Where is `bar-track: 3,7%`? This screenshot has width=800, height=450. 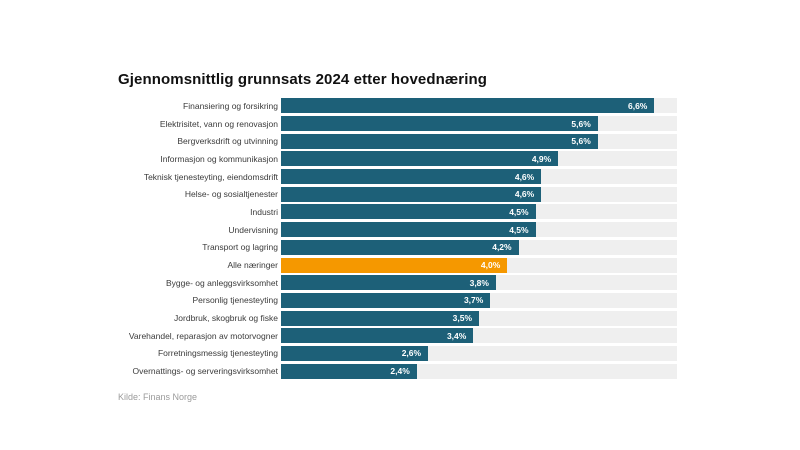
bar-track: 3,7% is located at coordinates (479, 300).